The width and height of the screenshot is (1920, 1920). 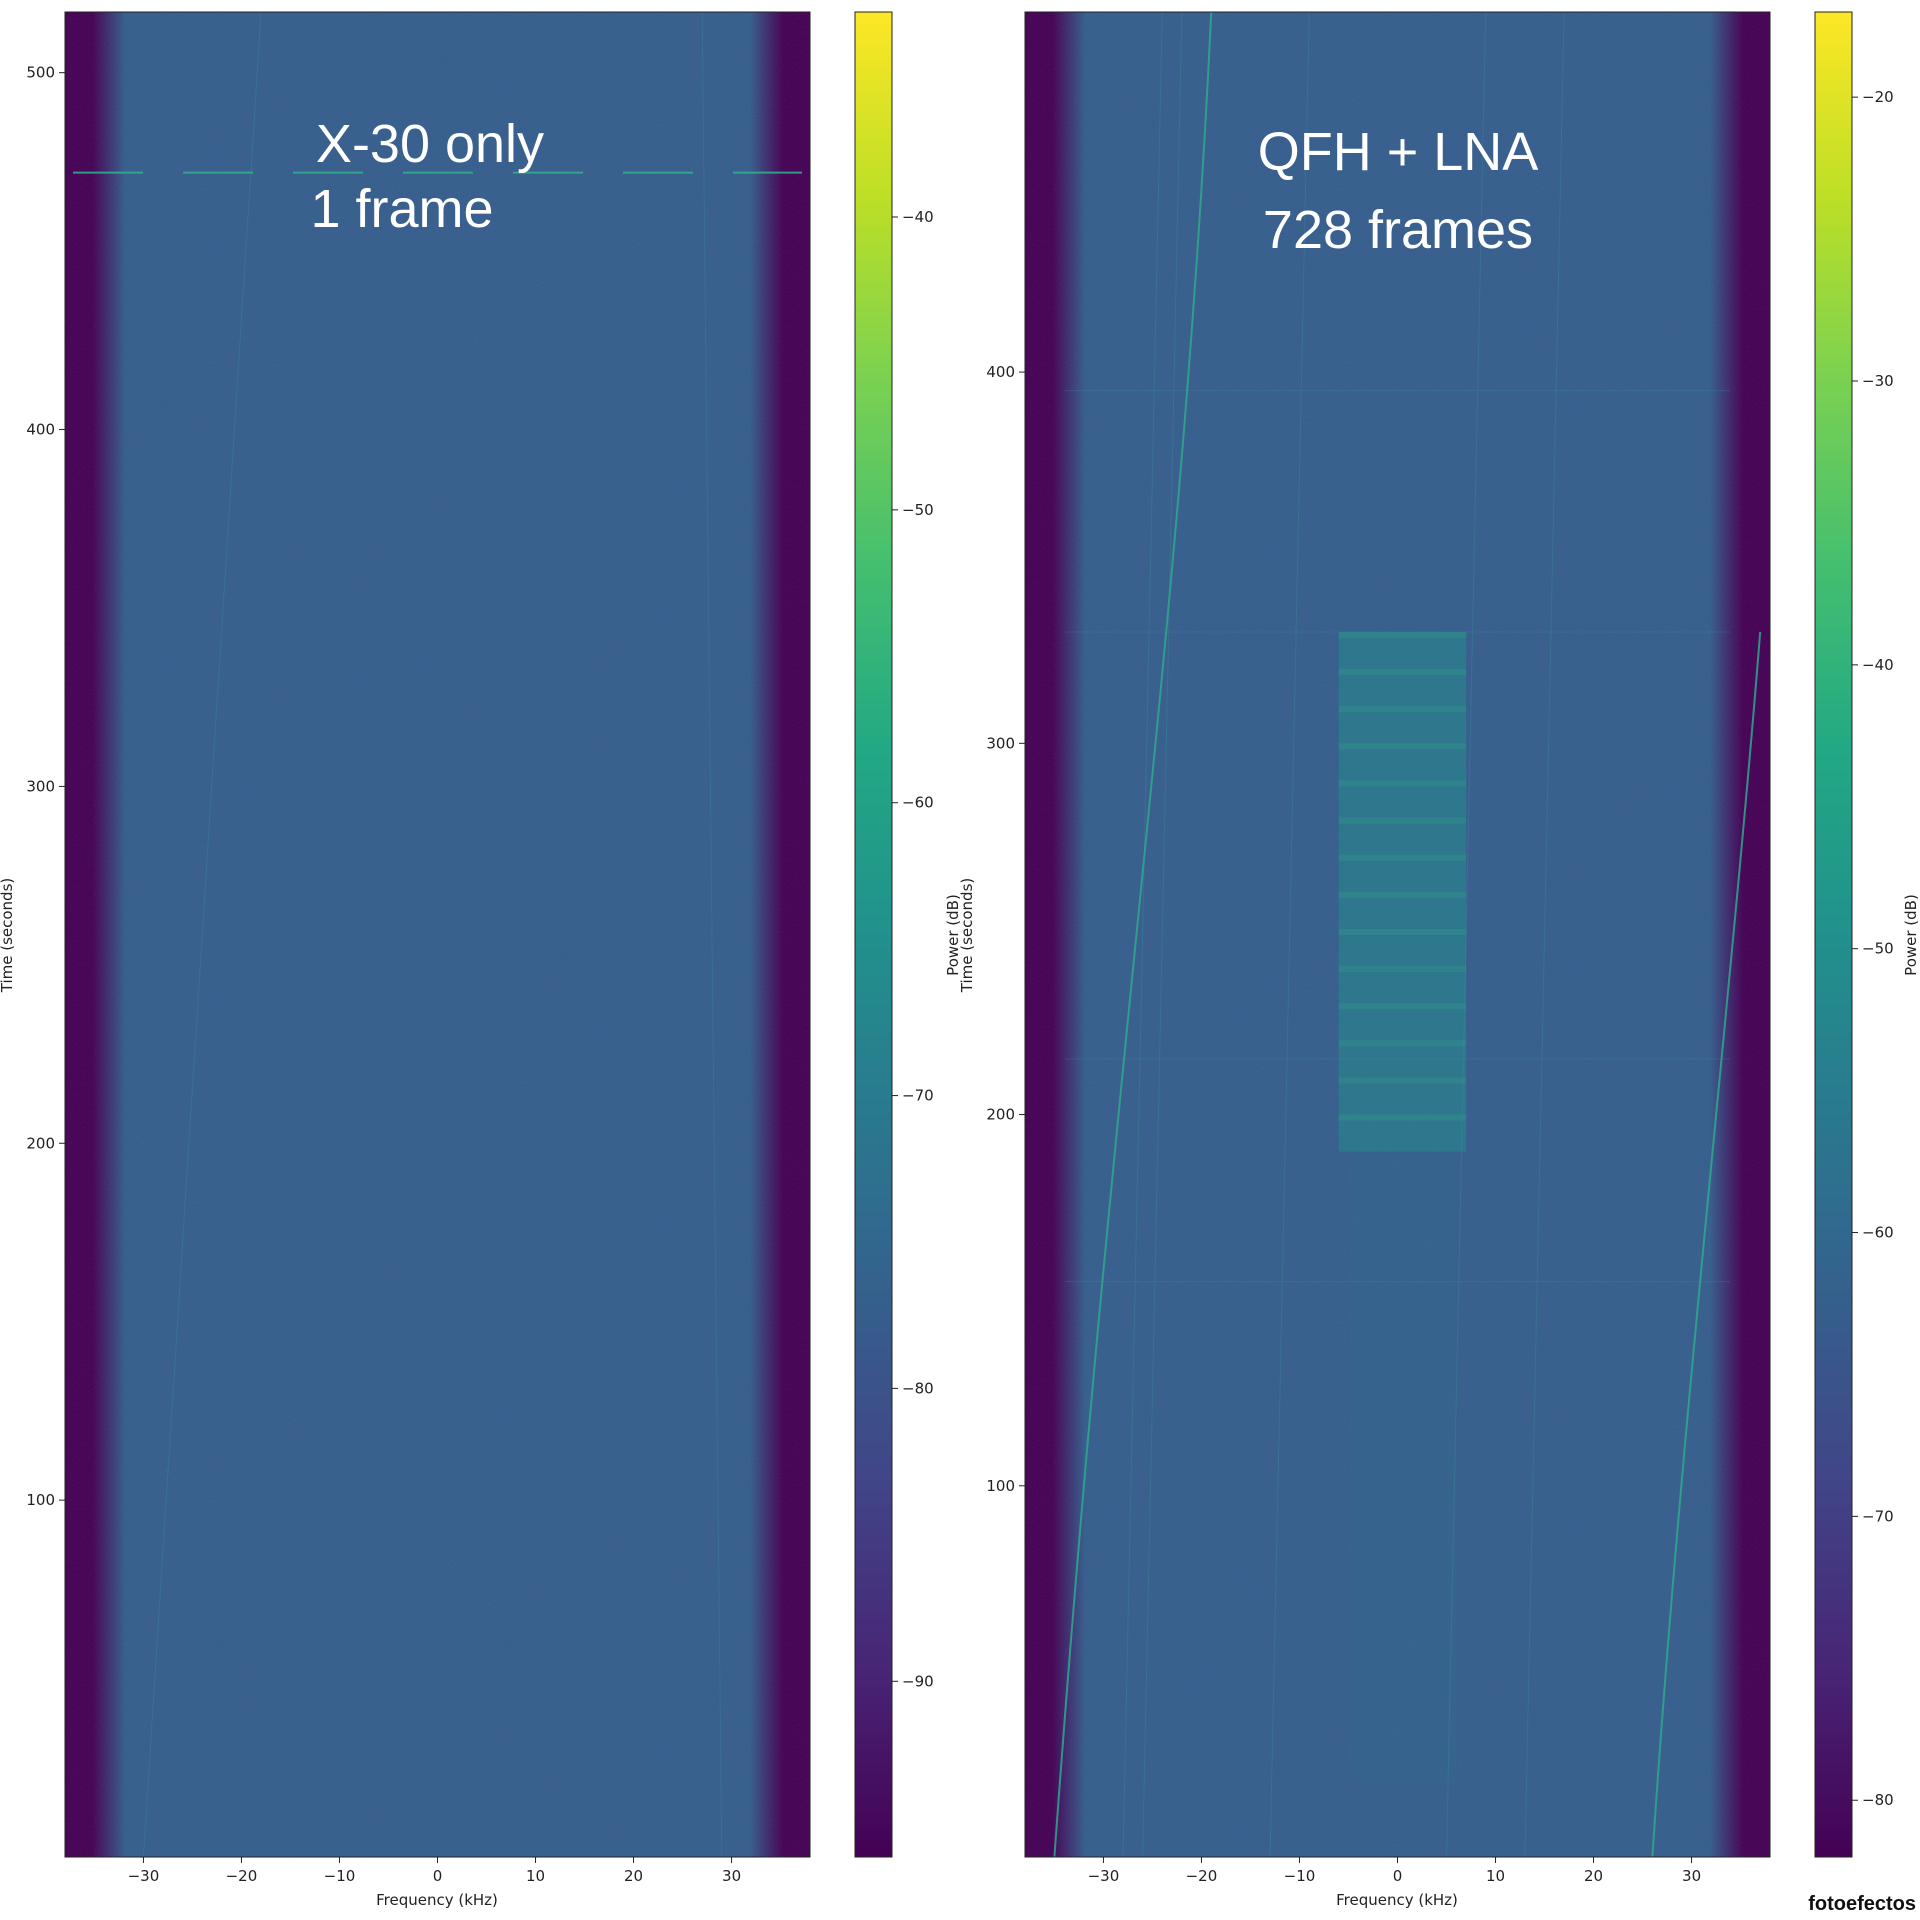 I want to click on left-colorbar-label: Power (dB), so click(x=953, y=935).